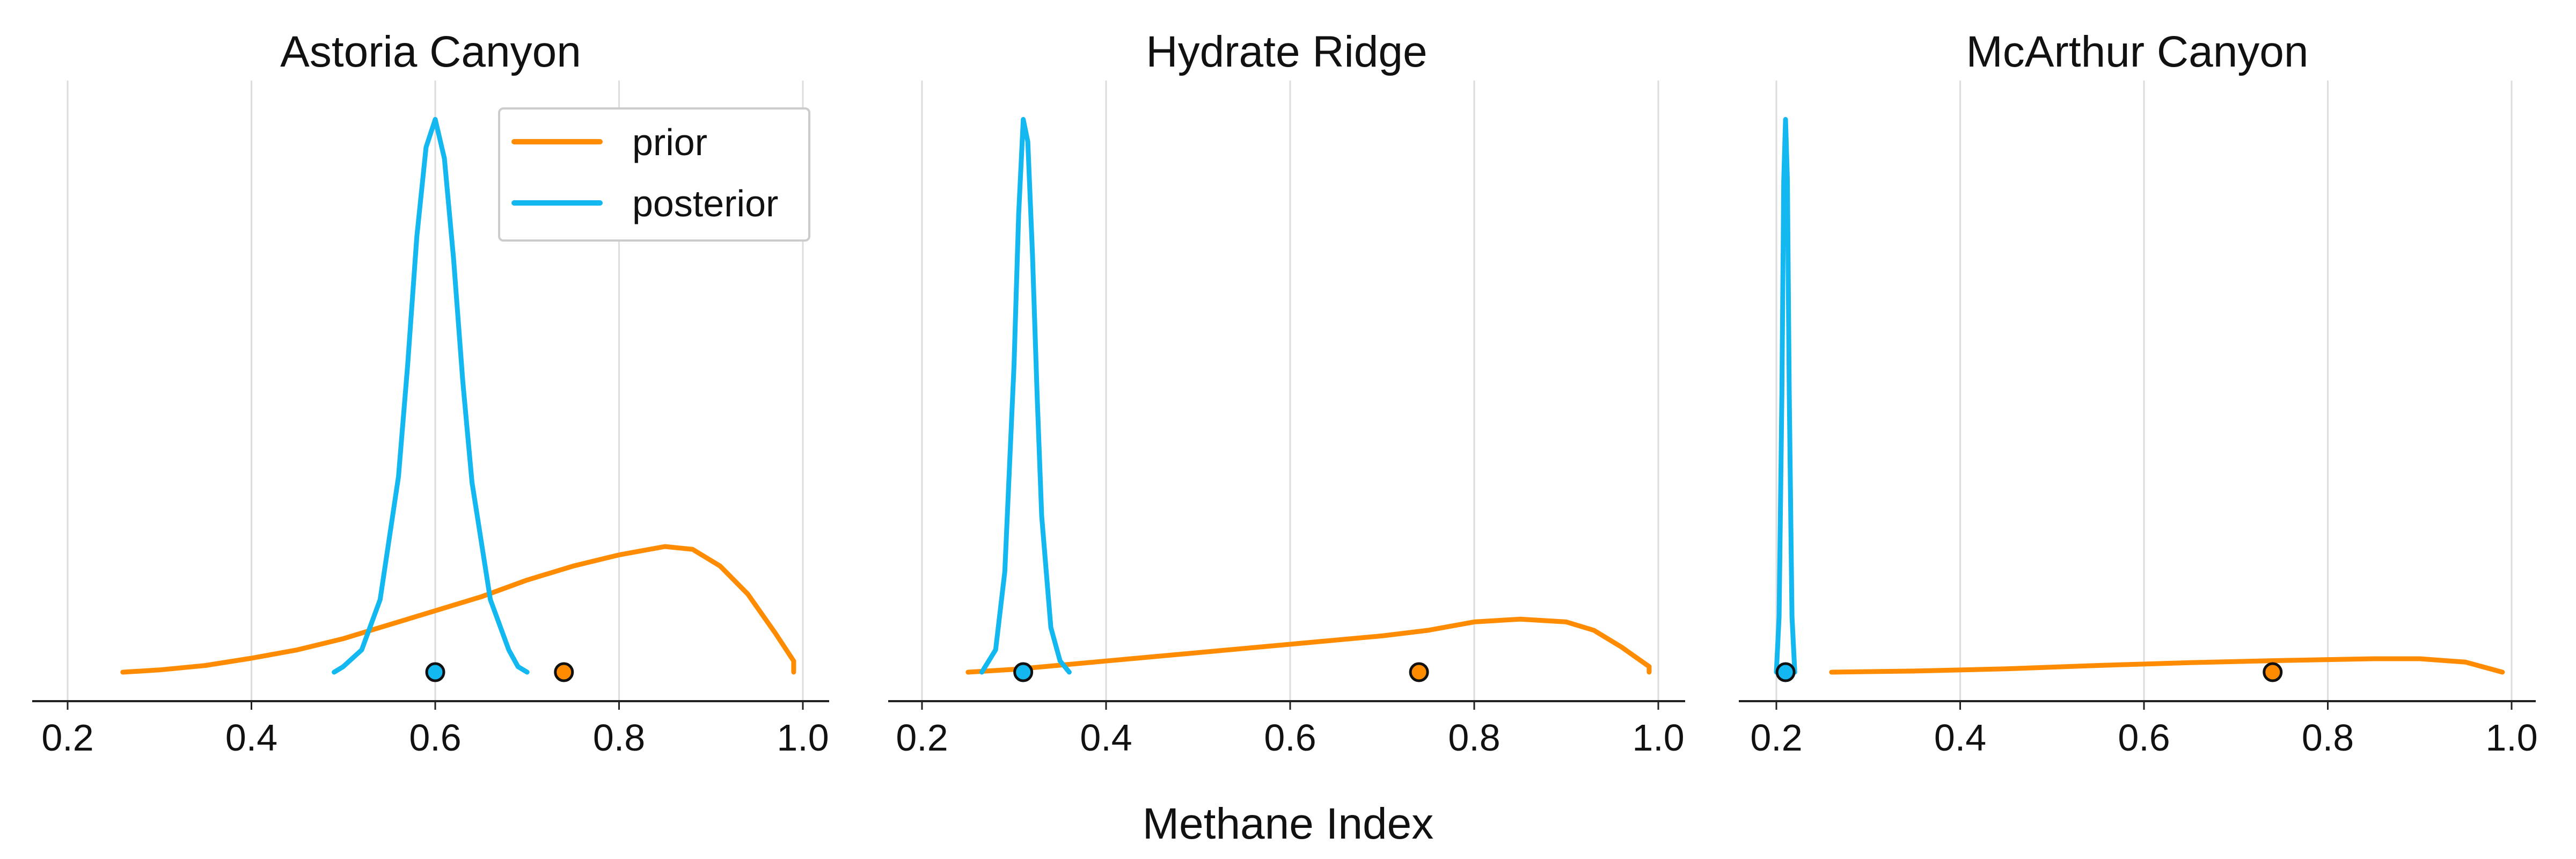  What do you see at coordinates (705, 203) in the screenshot?
I see `legend-label-posterior: posterior` at bounding box center [705, 203].